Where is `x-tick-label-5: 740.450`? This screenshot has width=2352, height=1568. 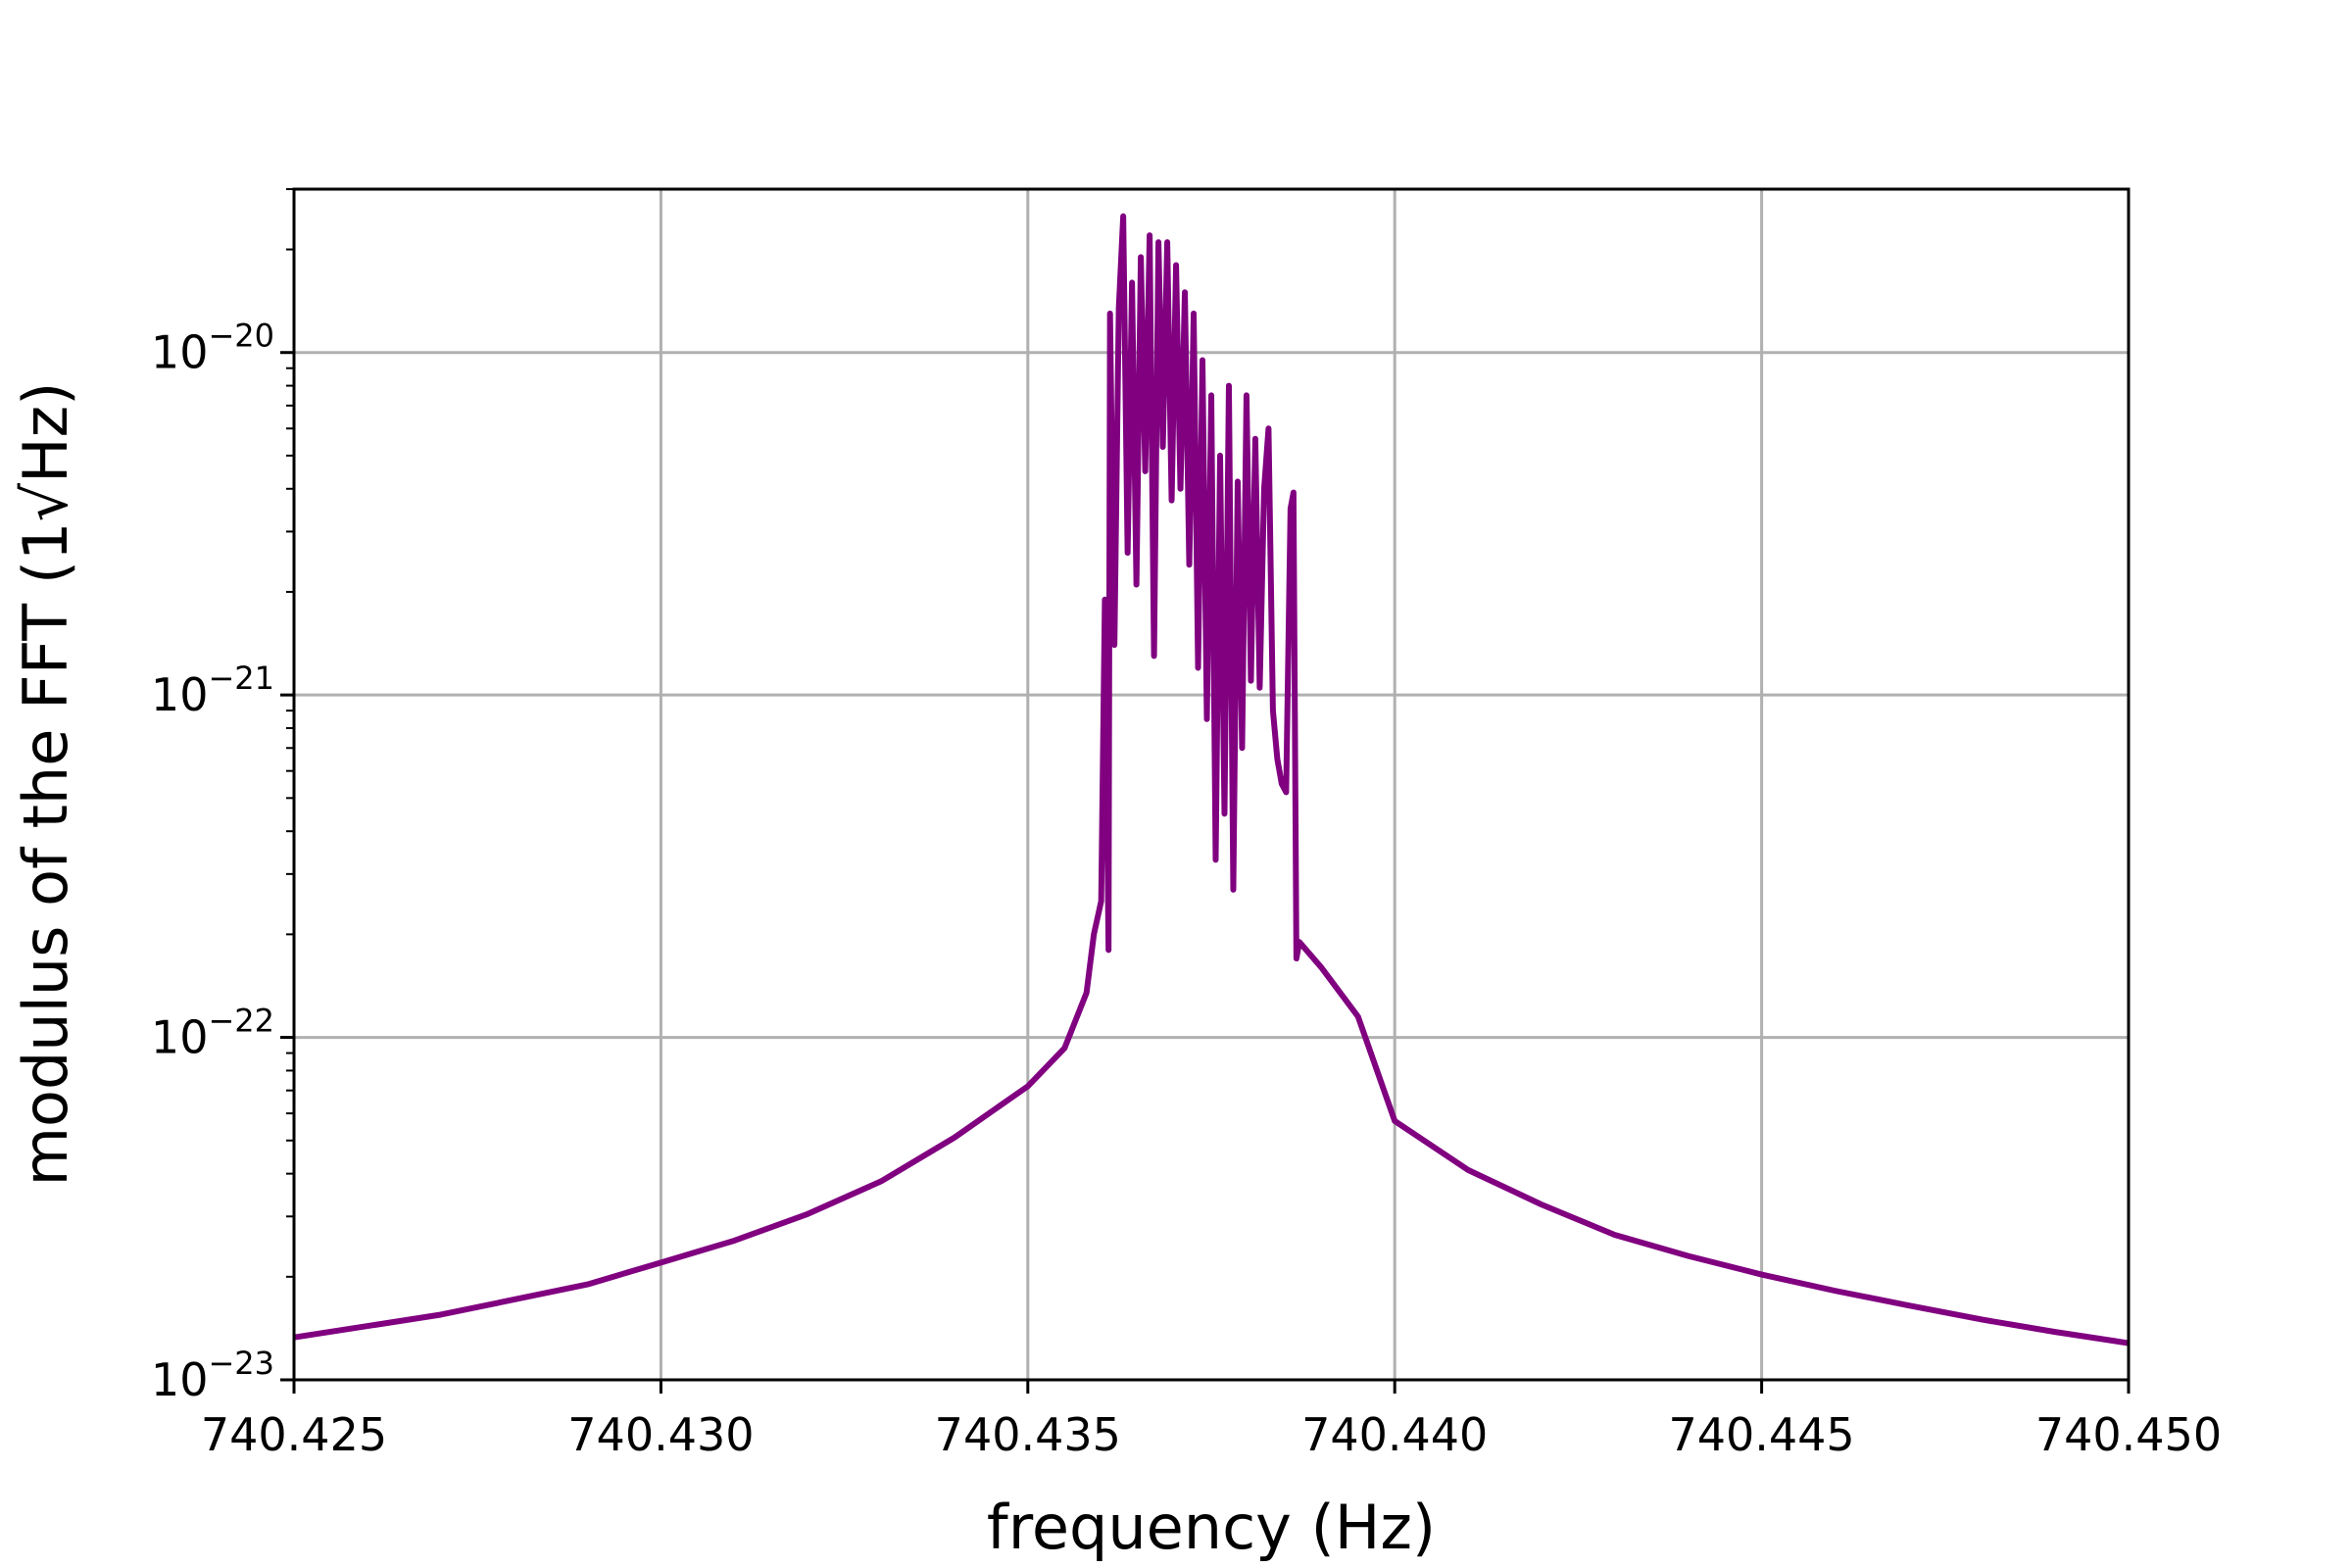
x-tick-label-5: 740.450 is located at coordinates (2128, 1434).